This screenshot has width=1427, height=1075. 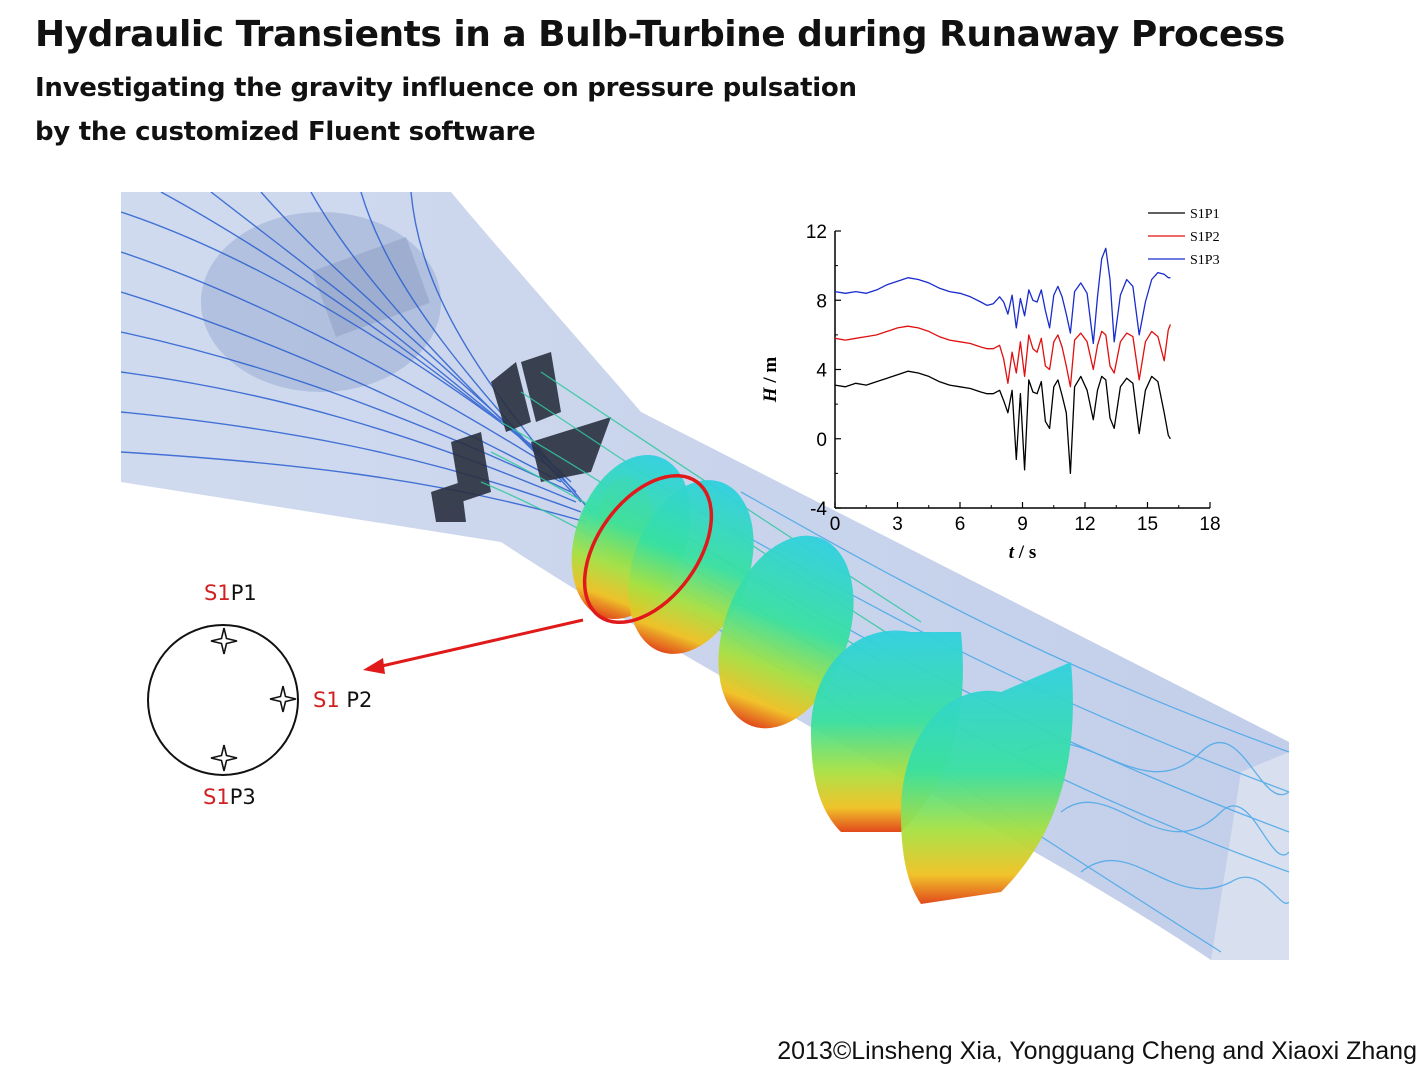 What do you see at coordinates (224, 641) in the screenshot?
I see `sensor-p1-star-icon` at bounding box center [224, 641].